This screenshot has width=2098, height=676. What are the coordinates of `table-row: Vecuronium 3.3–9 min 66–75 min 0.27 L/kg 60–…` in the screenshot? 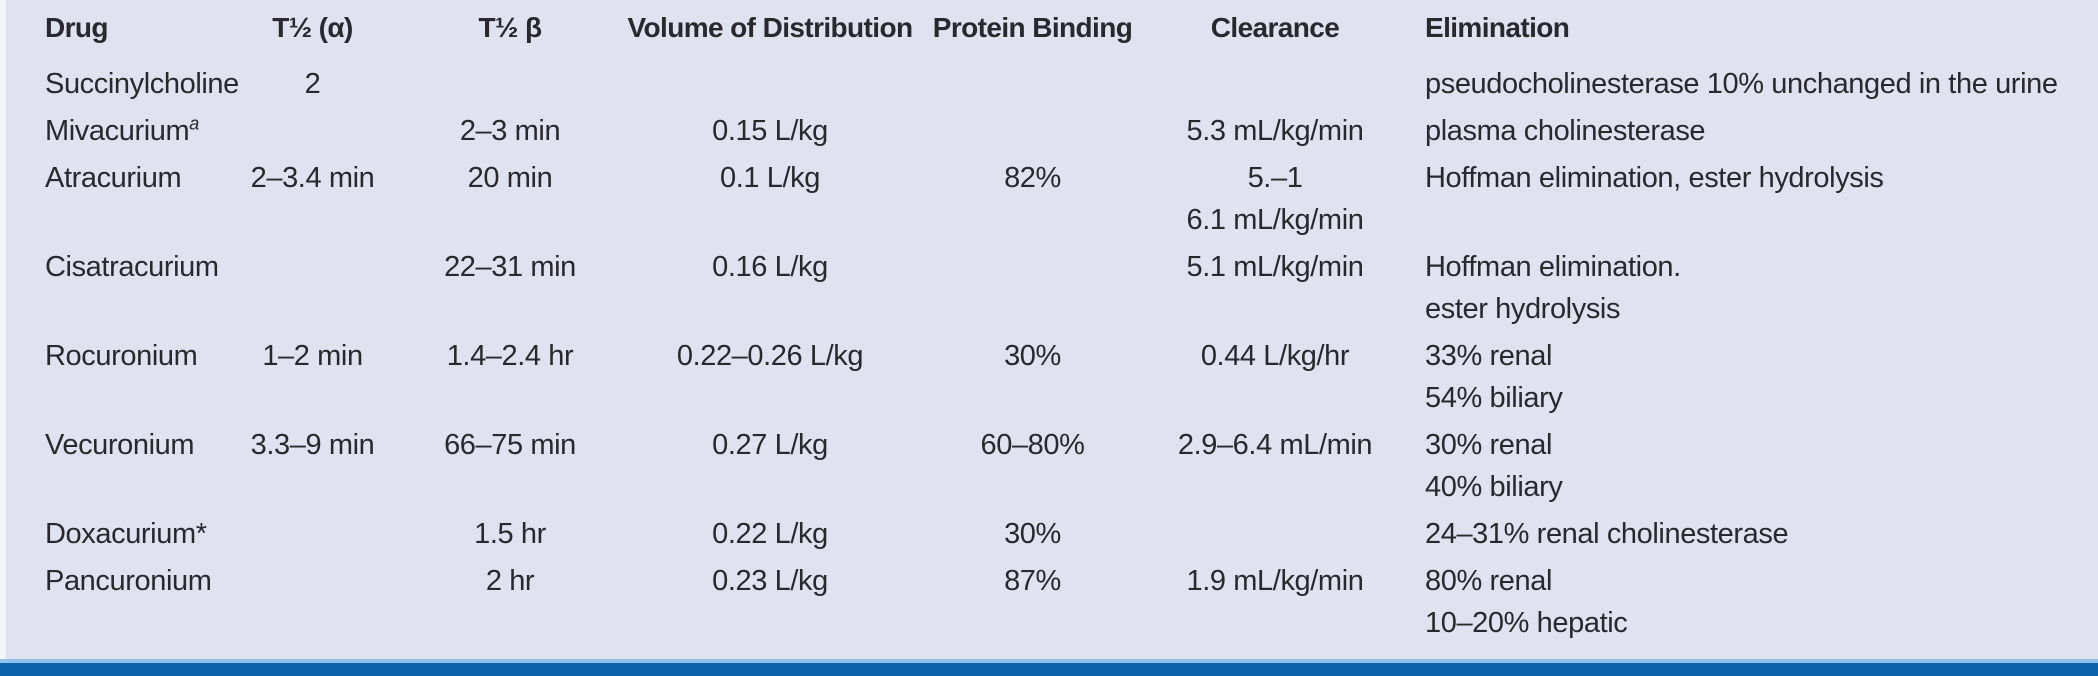 It's located at (1049, 466).